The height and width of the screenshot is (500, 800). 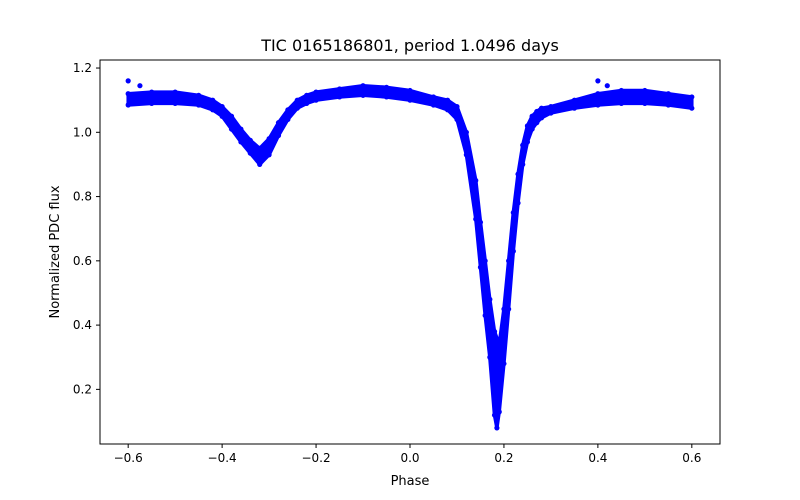 I want to click on x-tick-label: 0.0, so click(x=409, y=458).